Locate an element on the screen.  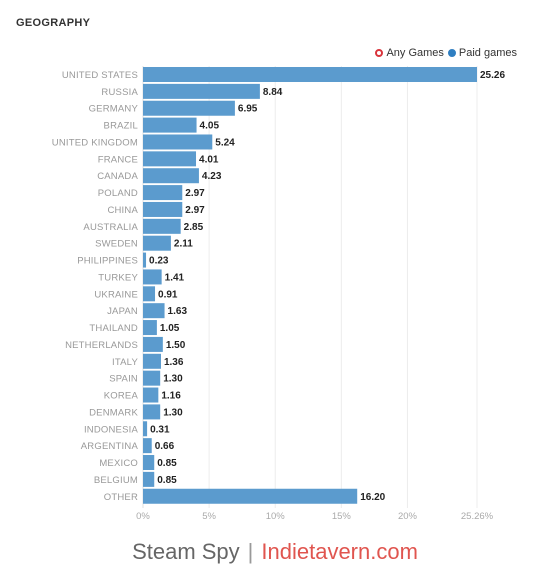
value-label: 0.91 is located at coordinates (168, 294).